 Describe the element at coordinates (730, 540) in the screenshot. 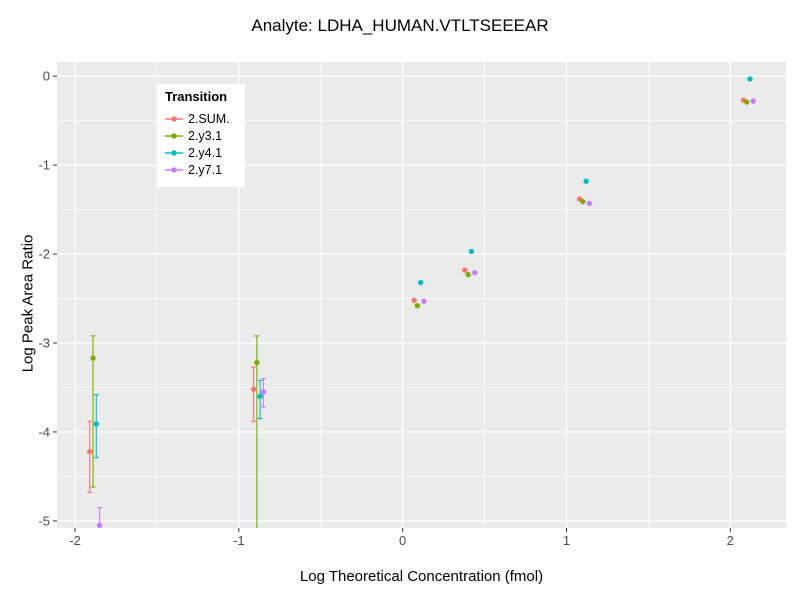

I see `x-tick-label: 2` at that location.